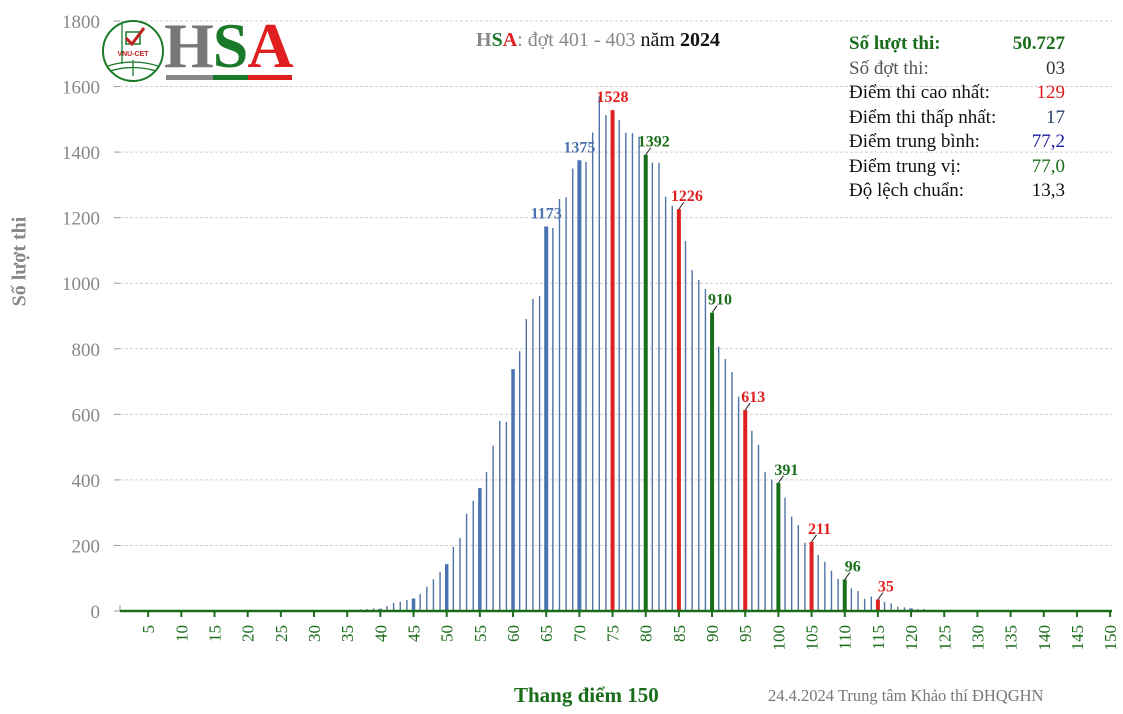 The width and height of the screenshot is (1123, 714). I want to click on stat-value: 77,2, so click(1048, 141).